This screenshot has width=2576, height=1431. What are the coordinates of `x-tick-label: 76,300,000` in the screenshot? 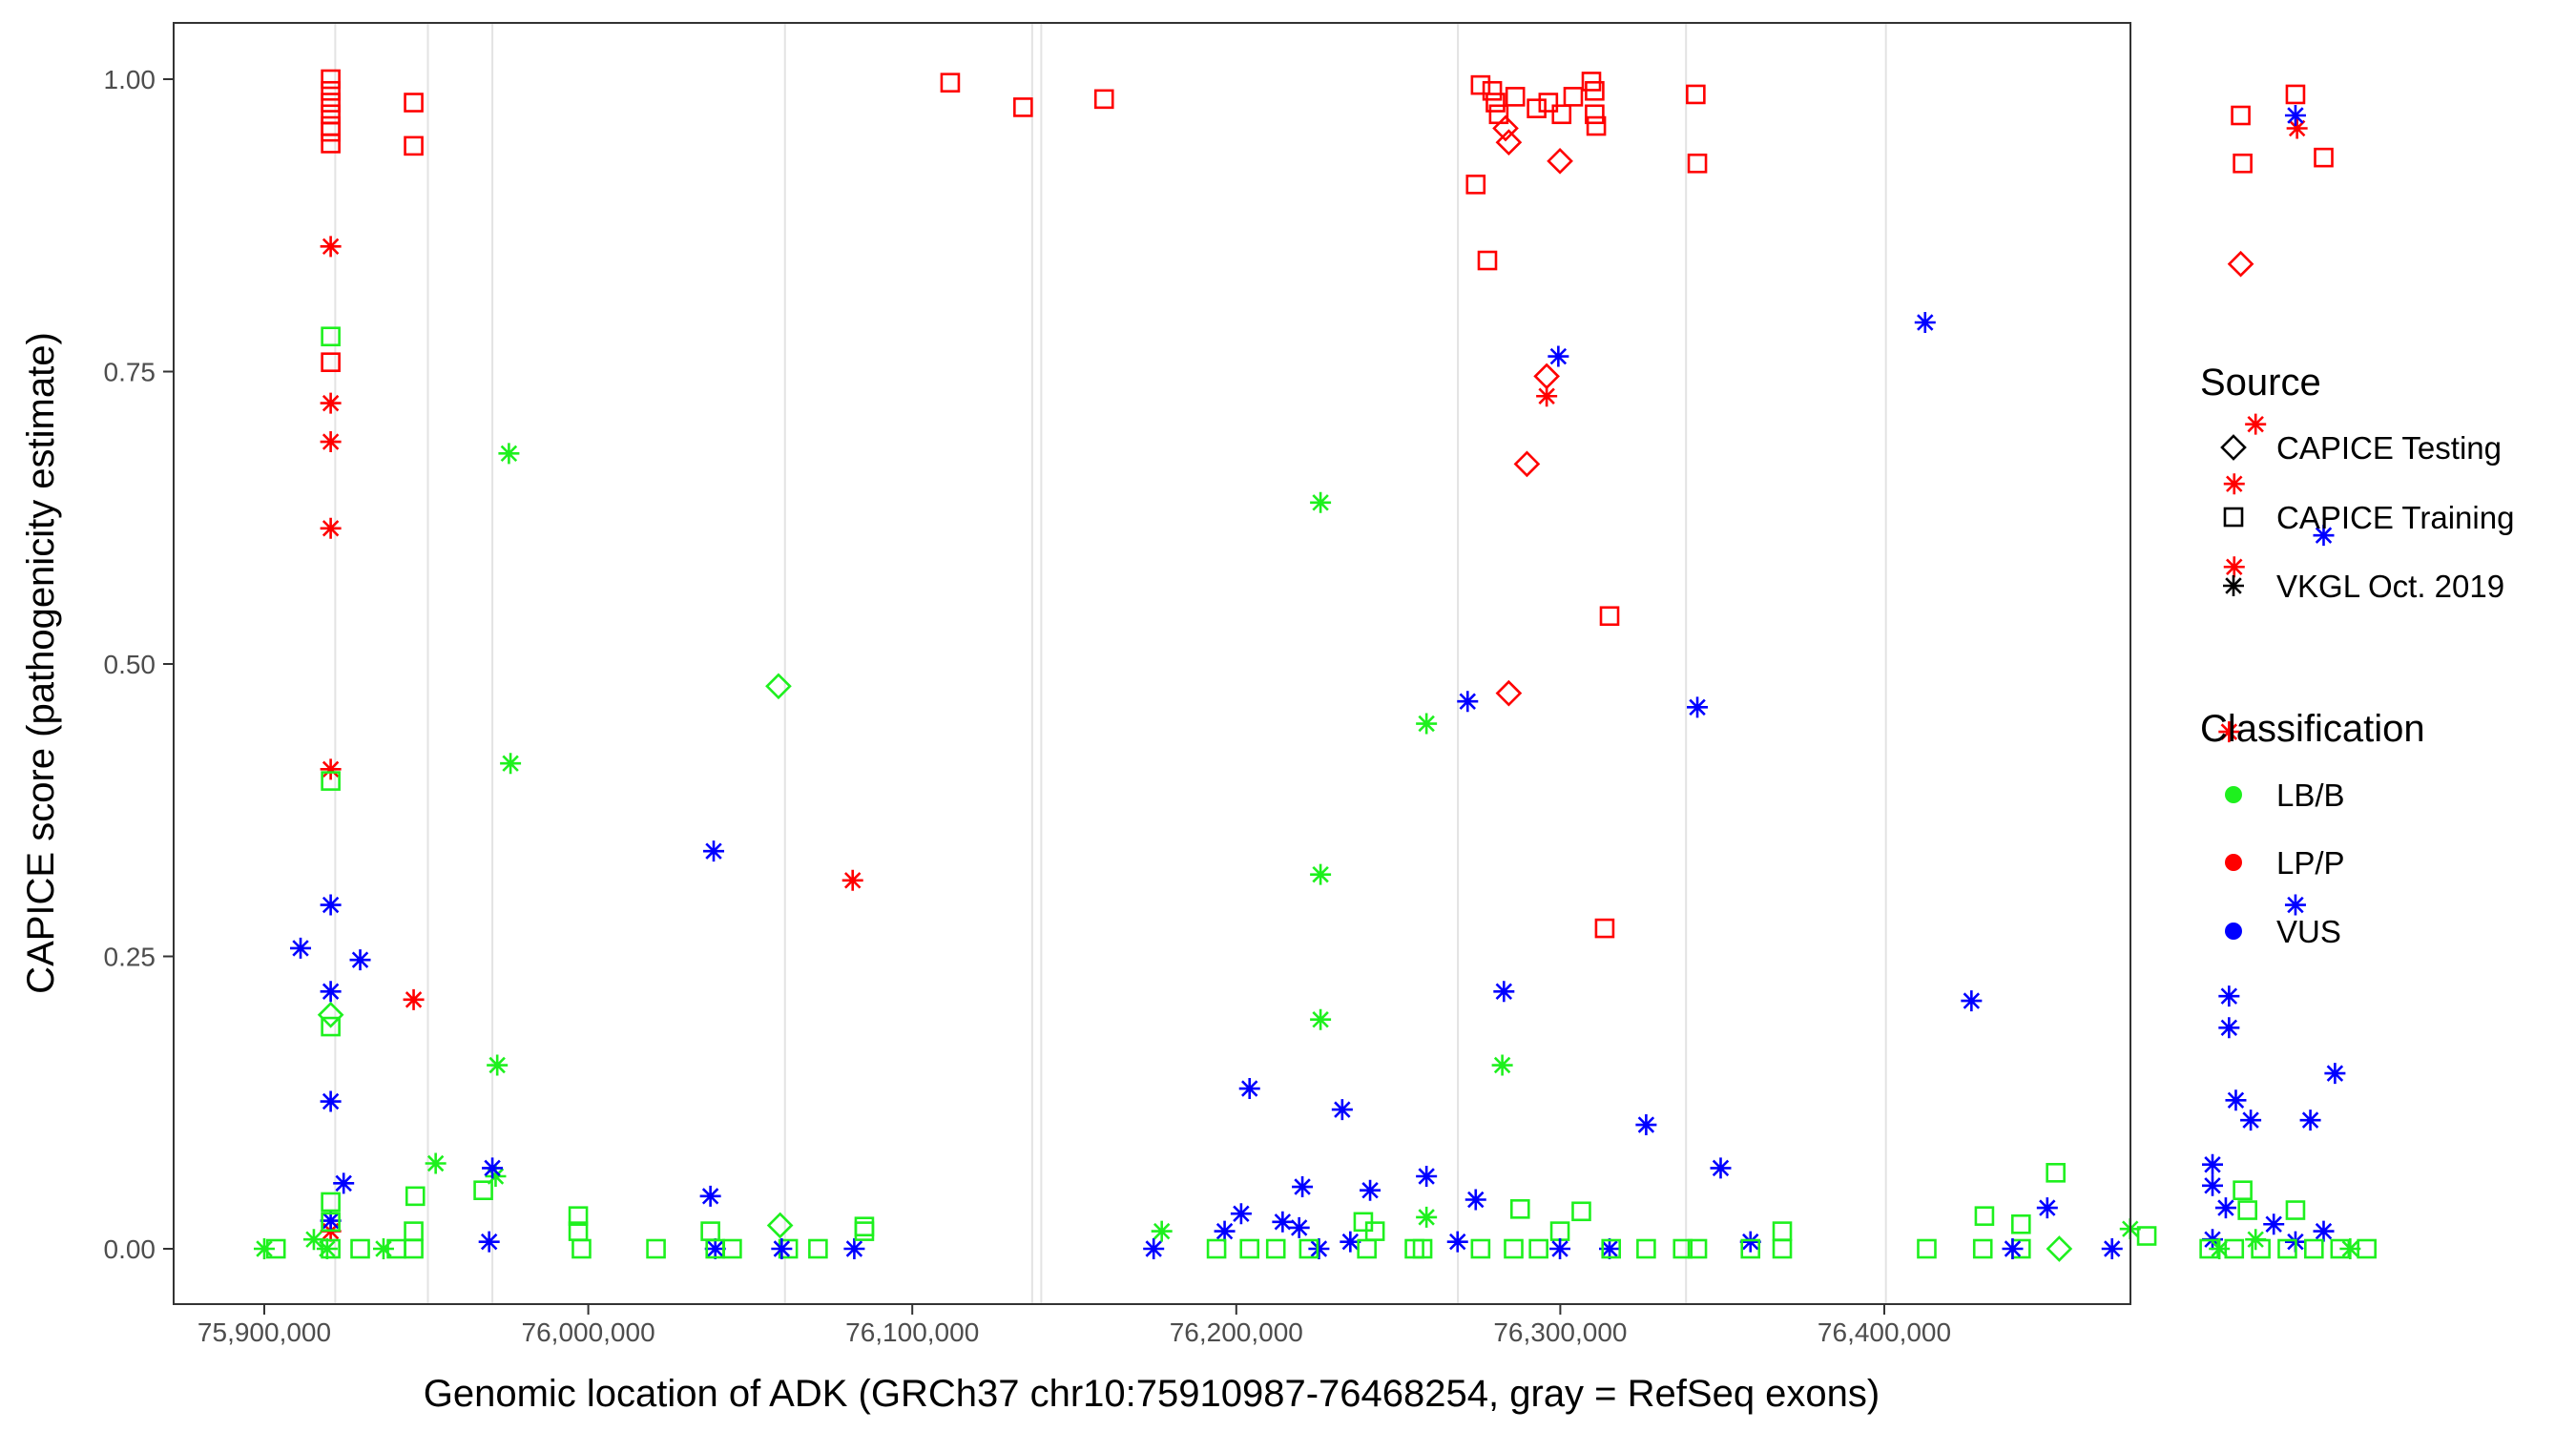 It's located at (1560, 1332).